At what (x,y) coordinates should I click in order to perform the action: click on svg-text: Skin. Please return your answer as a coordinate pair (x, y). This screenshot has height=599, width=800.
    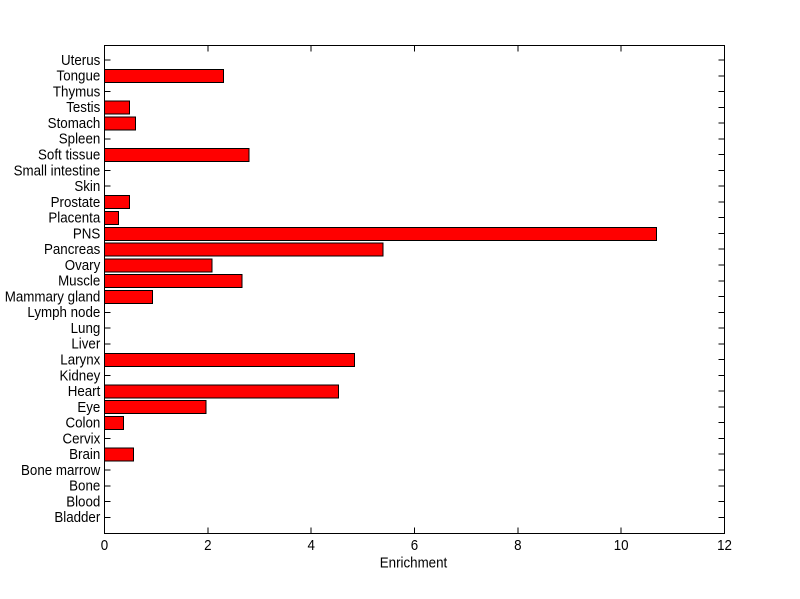
    Looking at the image, I should click on (87, 186).